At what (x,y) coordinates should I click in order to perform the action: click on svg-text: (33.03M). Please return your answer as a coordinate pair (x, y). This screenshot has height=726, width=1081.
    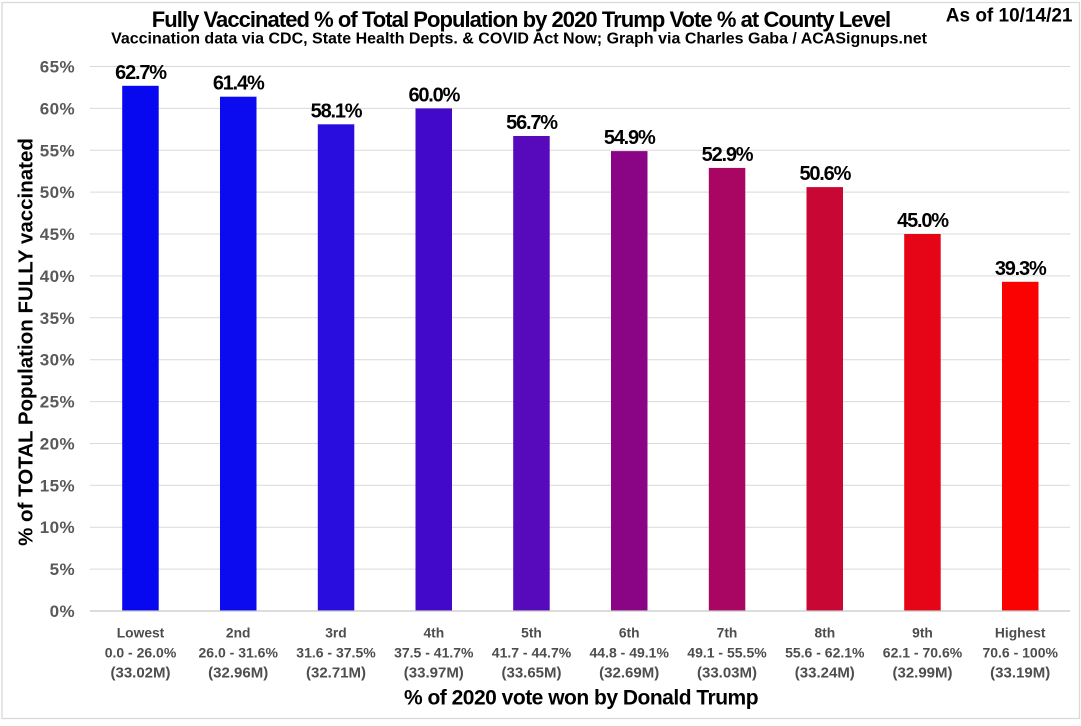
    Looking at the image, I should click on (727, 673).